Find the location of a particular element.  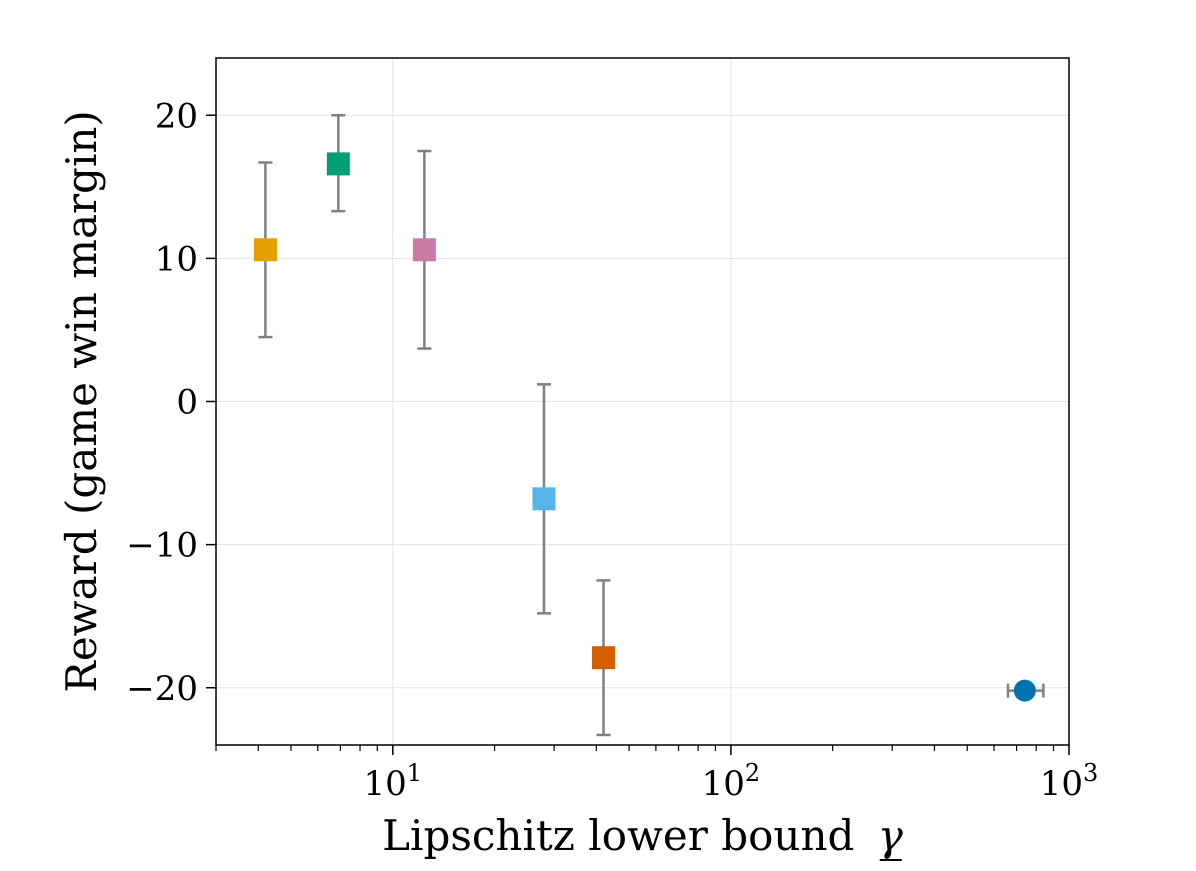

y-tick-label: 10 is located at coordinates (176, 259).